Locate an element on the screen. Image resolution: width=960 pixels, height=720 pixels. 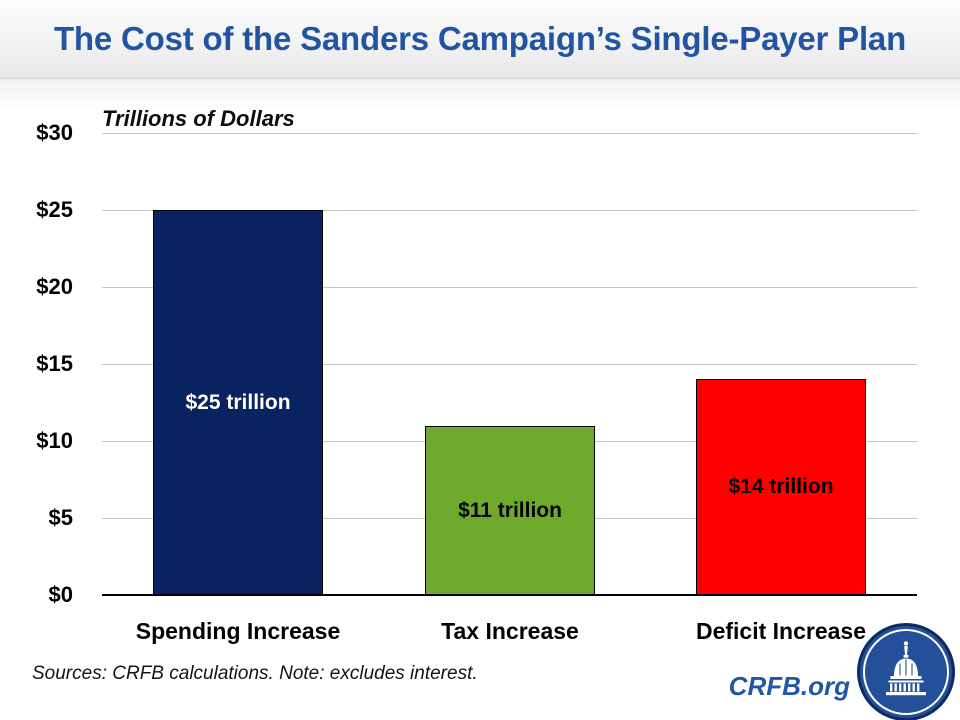
y-tick-label-20: $20 is located at coordinates (54, 286).